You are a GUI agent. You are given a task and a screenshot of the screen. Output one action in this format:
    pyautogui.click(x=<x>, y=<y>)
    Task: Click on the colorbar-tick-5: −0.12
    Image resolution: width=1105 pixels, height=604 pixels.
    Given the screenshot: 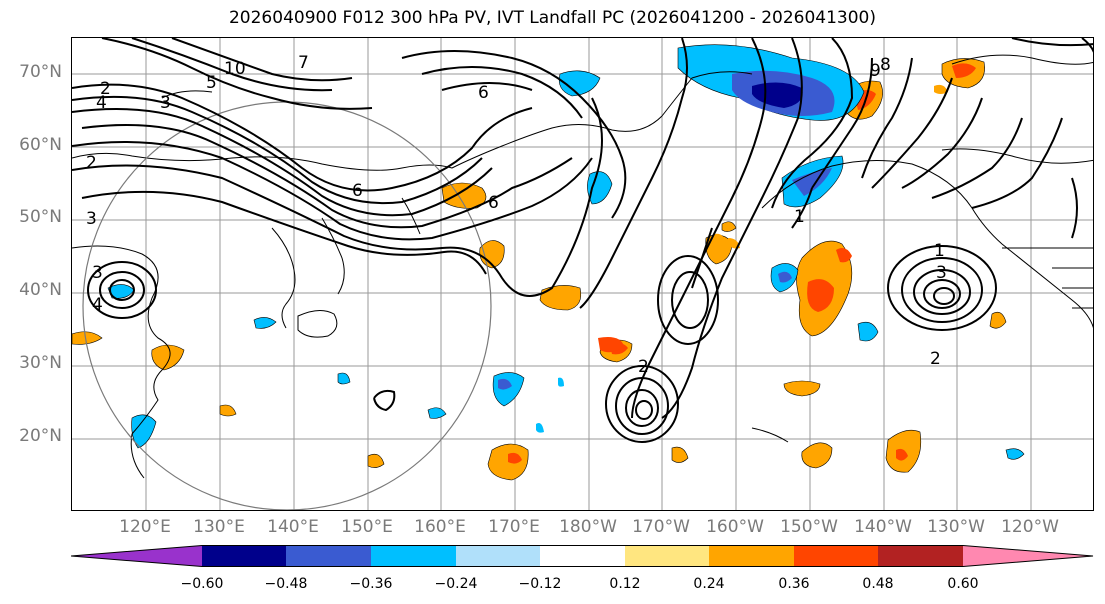 What is the action you would take?
    pyautogui.click(x=540, y=584)
    